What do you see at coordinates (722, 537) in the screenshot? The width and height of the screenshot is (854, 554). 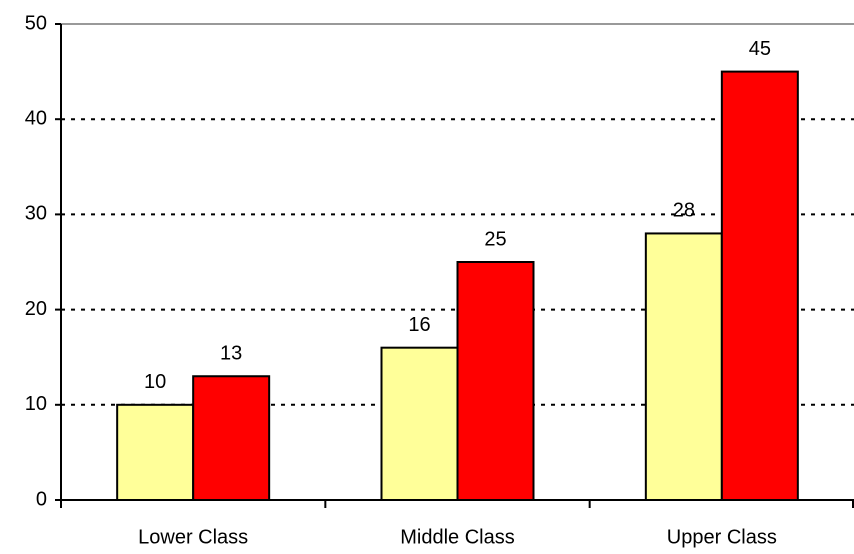 I see `x-tick-label: Upper Class` at bounding box center [722, 537].